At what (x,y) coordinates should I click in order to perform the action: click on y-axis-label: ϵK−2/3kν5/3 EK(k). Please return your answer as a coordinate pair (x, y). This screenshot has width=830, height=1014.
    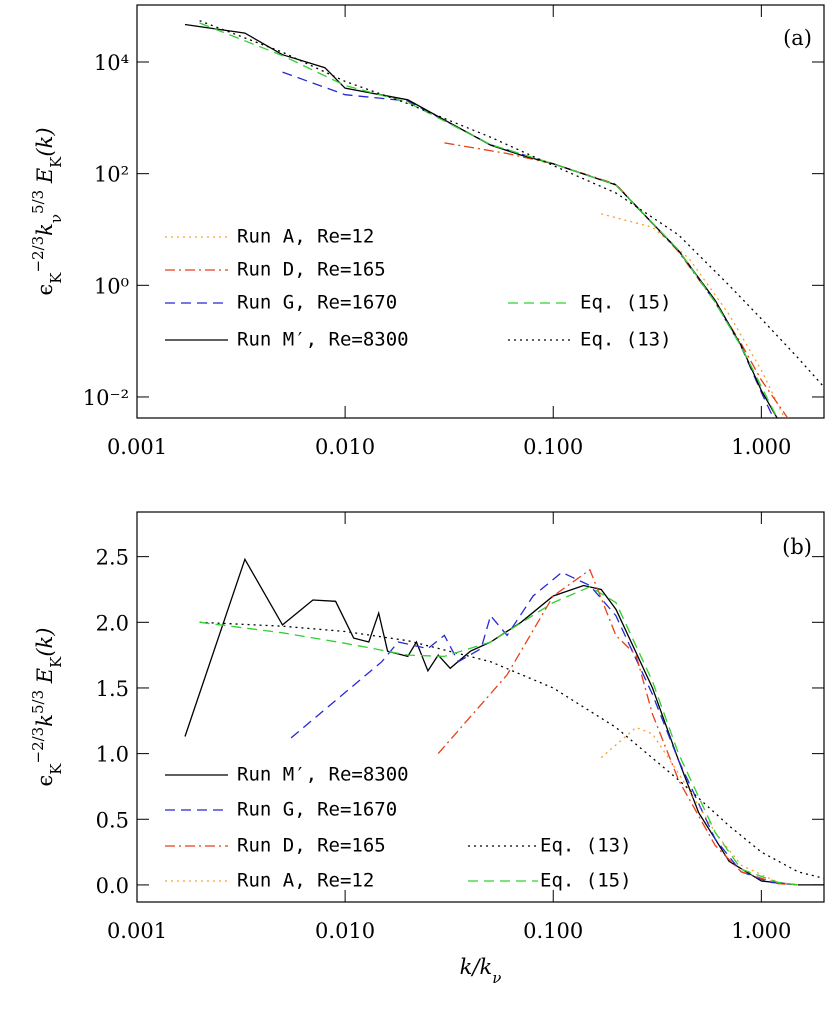
    Looking at the image, I should click on (47, 211).